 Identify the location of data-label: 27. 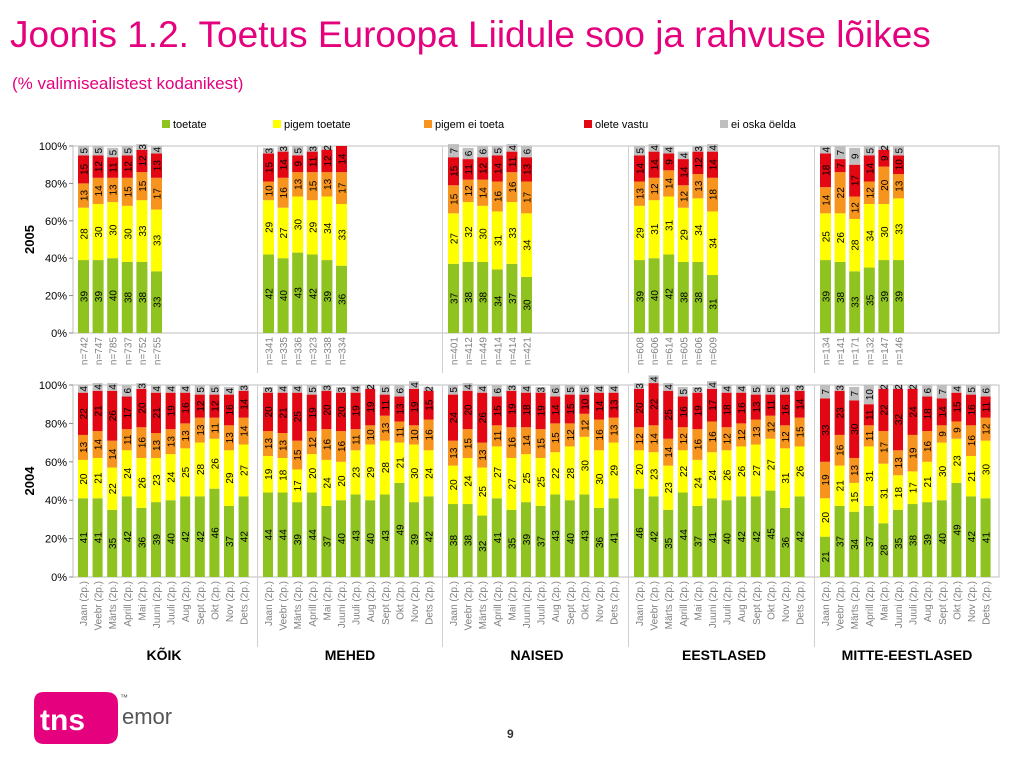
(498, 472).